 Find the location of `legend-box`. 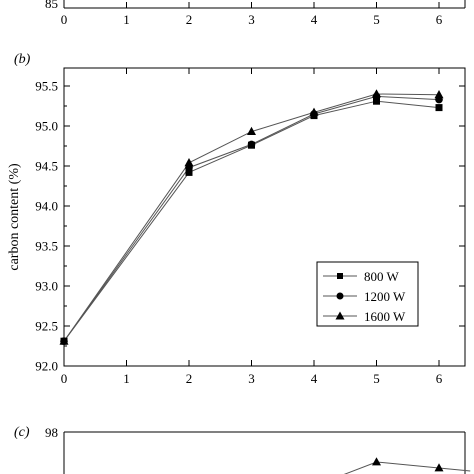

legend-box is located at coordinates (367, 294).